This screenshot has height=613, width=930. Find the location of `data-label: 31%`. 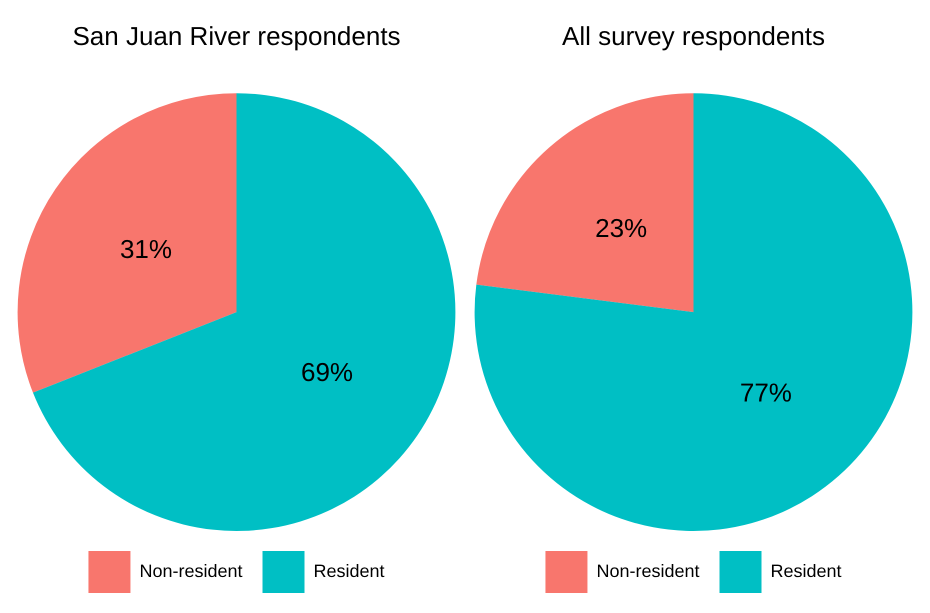

data-label: 31% is located at coordinates (146, 249).